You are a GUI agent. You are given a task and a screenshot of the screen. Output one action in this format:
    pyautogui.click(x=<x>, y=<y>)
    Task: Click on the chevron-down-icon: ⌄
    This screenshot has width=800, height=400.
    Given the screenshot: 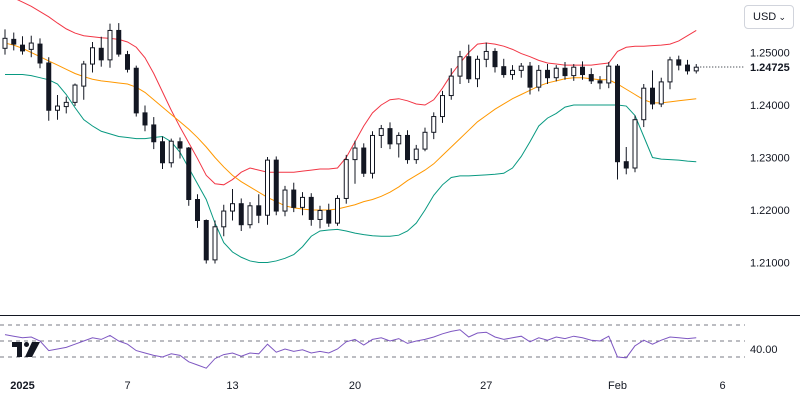 What is the action you would take?
    pyautogui.click(x=782, y=16)
    